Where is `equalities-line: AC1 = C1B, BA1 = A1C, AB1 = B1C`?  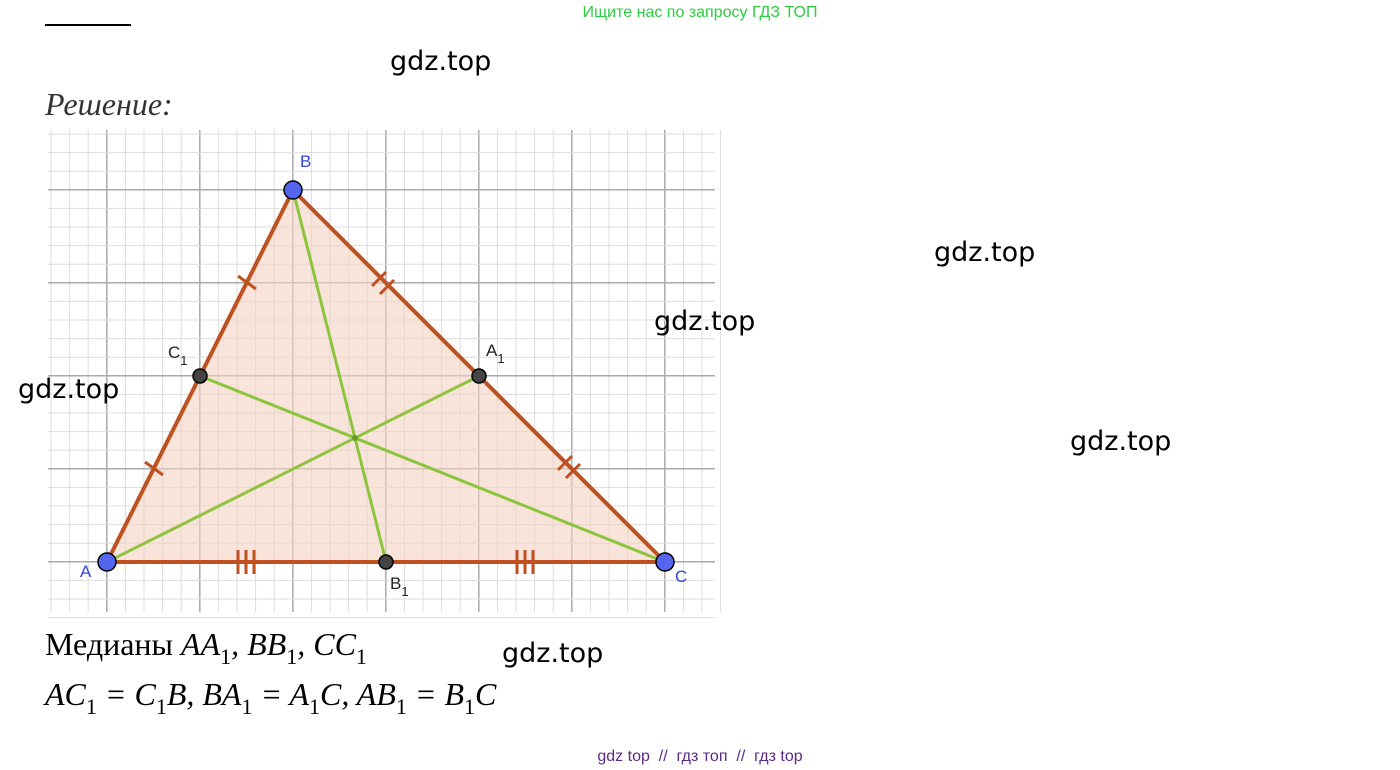
equalities-line: AC1 = C1B, BA1 = A1C, AB1 = B1C is located at coordinates (270, 697).